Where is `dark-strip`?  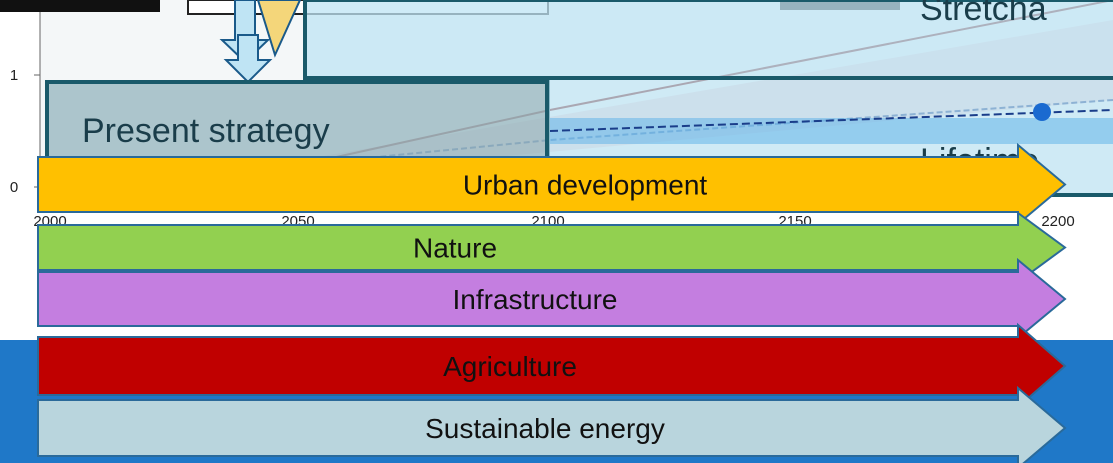
dark-strip is located at coordinates (80, 6).